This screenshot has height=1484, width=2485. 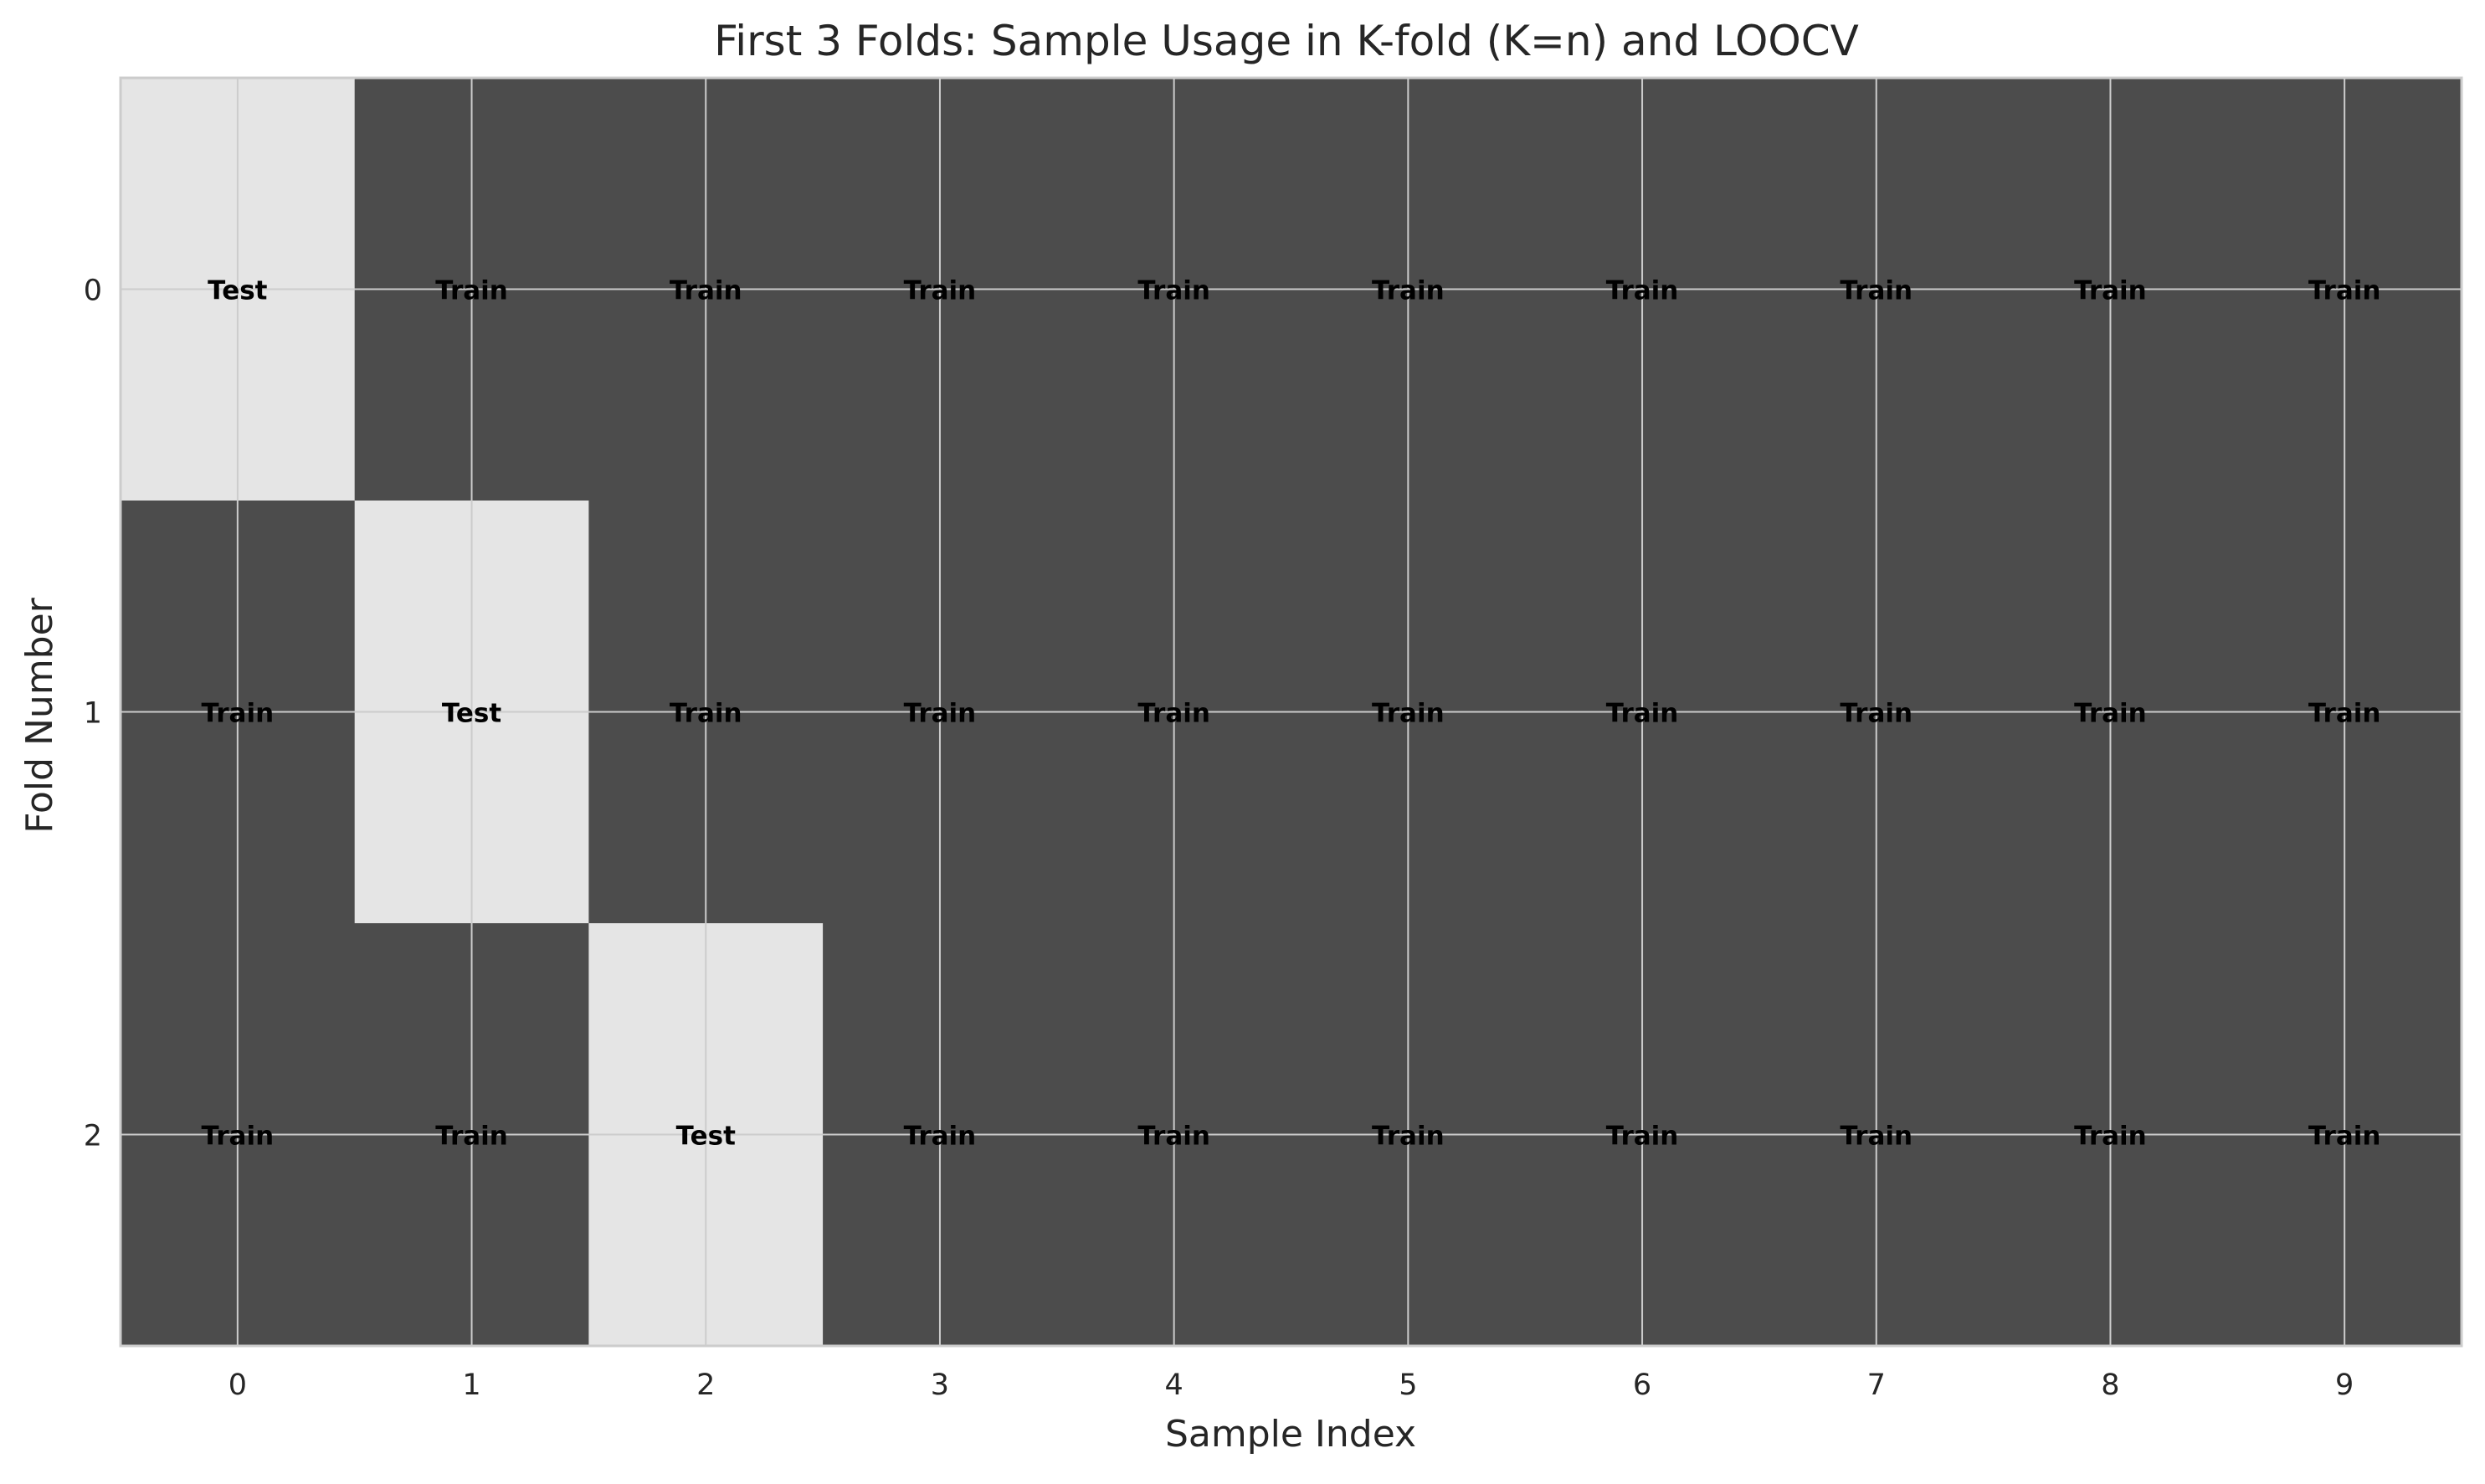 I want to click on x-tick-label-9: 9, so click(x=2344, y=1385).